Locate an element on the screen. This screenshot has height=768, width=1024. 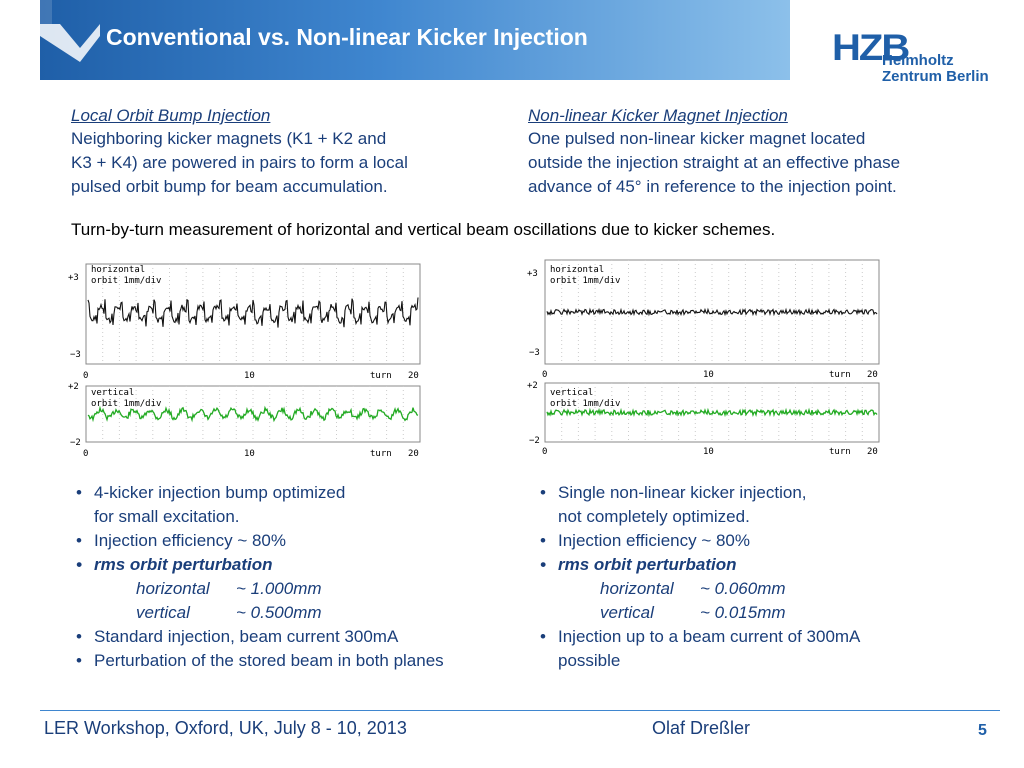
logo-mark: HZB is located at coordinates (871, 48).